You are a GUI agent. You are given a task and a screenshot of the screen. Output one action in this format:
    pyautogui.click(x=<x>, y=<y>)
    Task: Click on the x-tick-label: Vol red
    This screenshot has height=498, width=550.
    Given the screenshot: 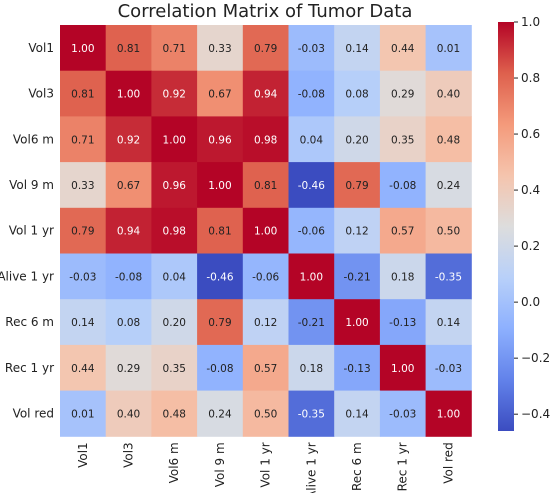 What is the action you would take?
    pyautogui.click(x=448, y=462)
    